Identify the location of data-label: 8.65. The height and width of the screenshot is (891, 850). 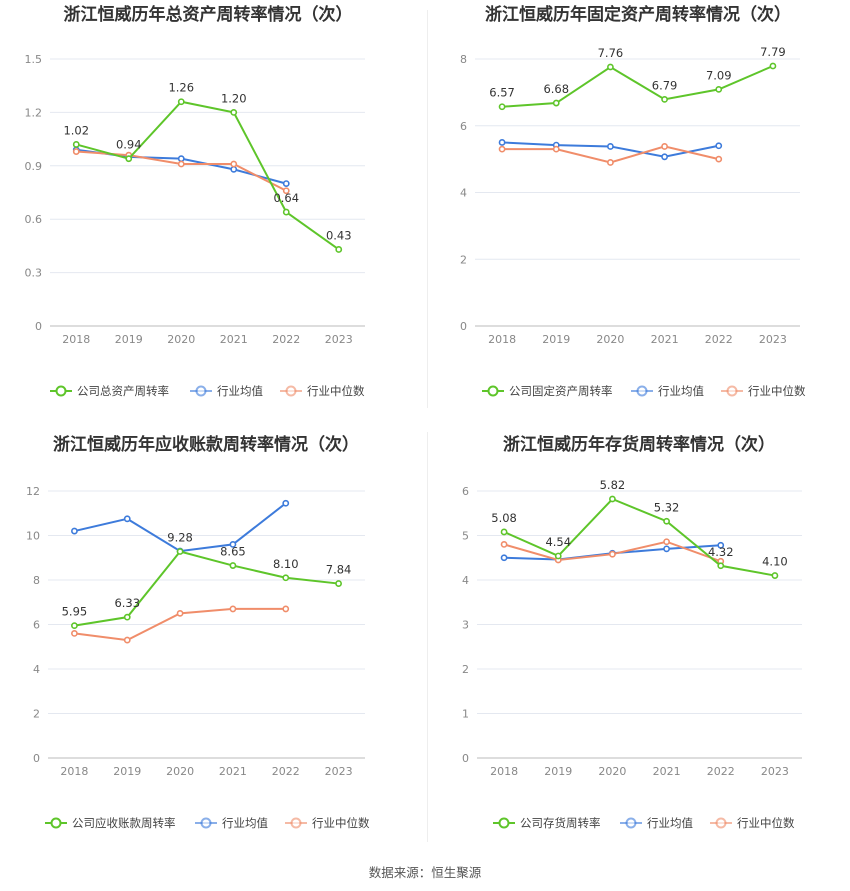
(233, 552).